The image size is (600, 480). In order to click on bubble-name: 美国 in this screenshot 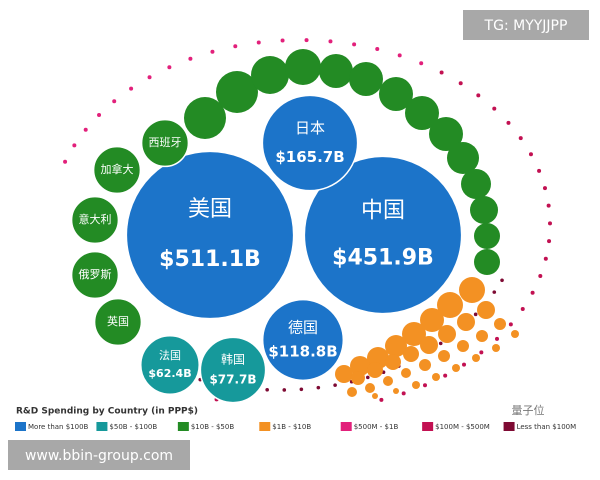, I will do `click(210, 209)`.